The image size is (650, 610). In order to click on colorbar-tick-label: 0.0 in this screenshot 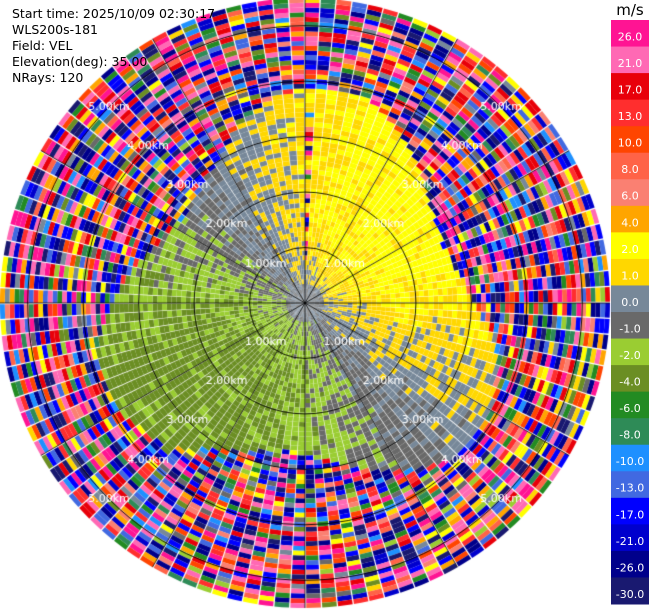, I will do `click(630, 302)`.